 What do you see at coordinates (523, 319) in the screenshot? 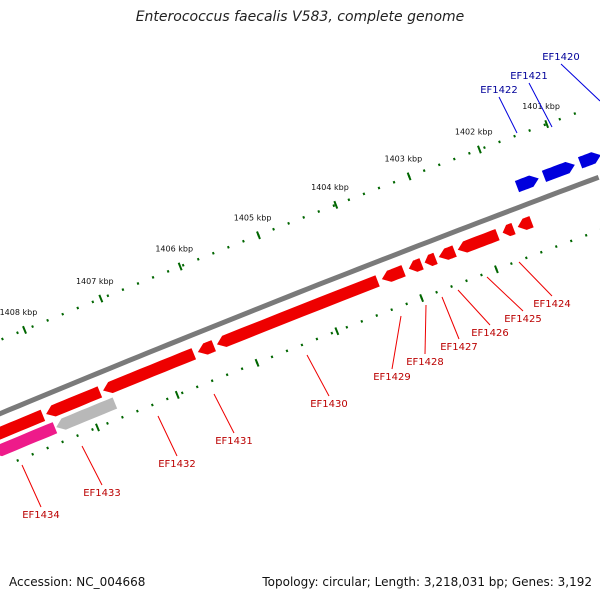
I see `gene-label-ef1425: EF1425` at bounding box center [523, 319].